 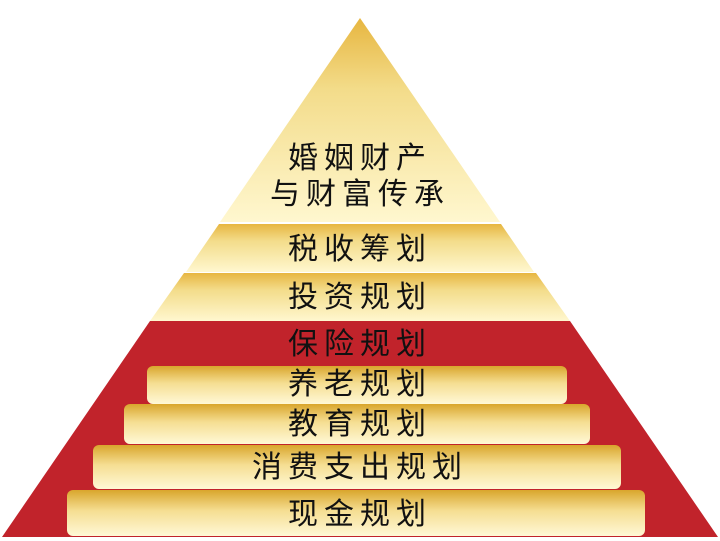 What do you see at coordinates (360, 467) in the screenshot?
I see `consumption-planning-label: 消费支出规划` at bounding box center [360, 467].